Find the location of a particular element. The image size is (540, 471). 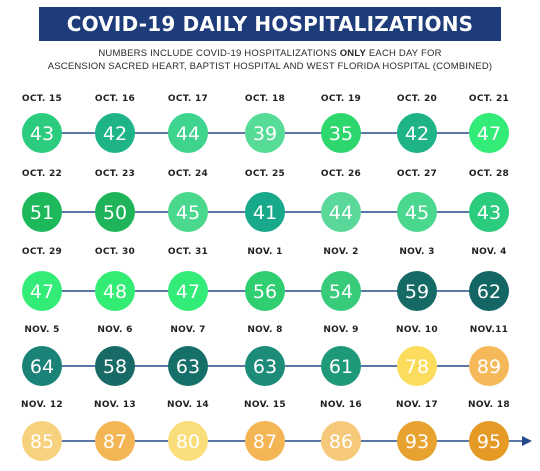

value-label: 54 is located at coordinates (341, 292).